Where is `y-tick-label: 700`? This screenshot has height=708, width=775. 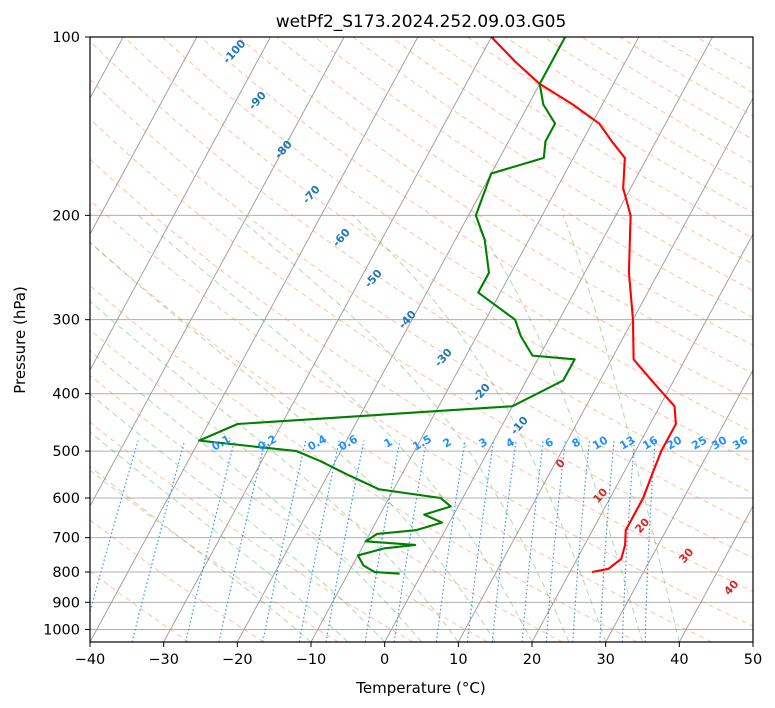
y-tick-label: 700 is located at coordinates (66, 539).